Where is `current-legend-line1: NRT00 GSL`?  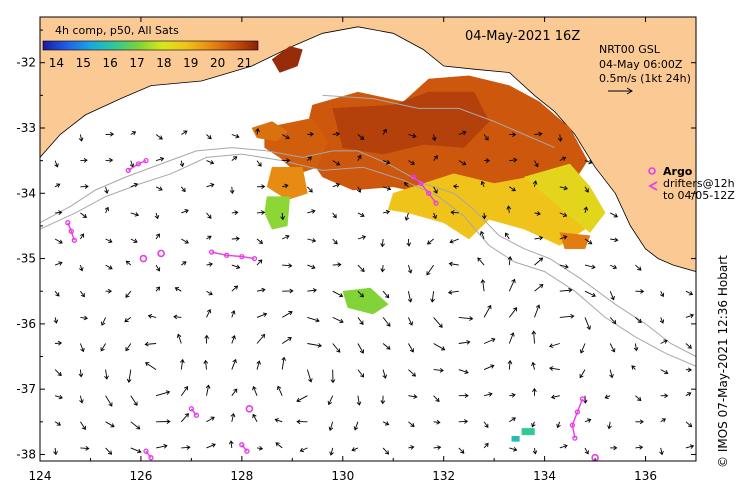
current-legend-line1: NRT00 GSL is located at coordinates (630, 49).